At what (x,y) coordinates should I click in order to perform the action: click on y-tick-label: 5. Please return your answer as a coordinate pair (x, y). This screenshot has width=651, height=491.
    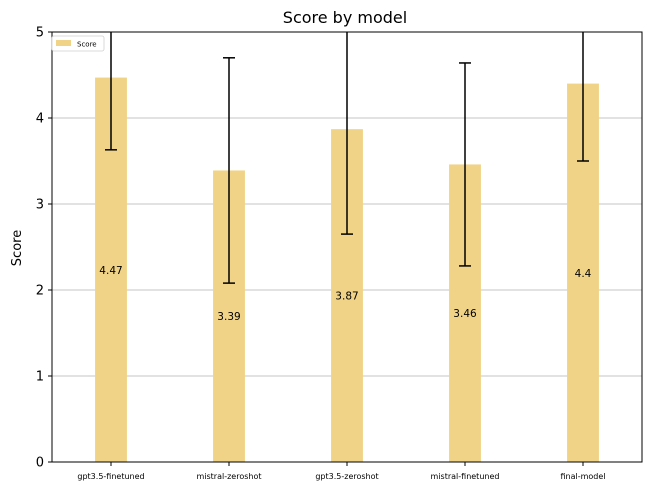
    Looking at the image, I should click on (40, 33).